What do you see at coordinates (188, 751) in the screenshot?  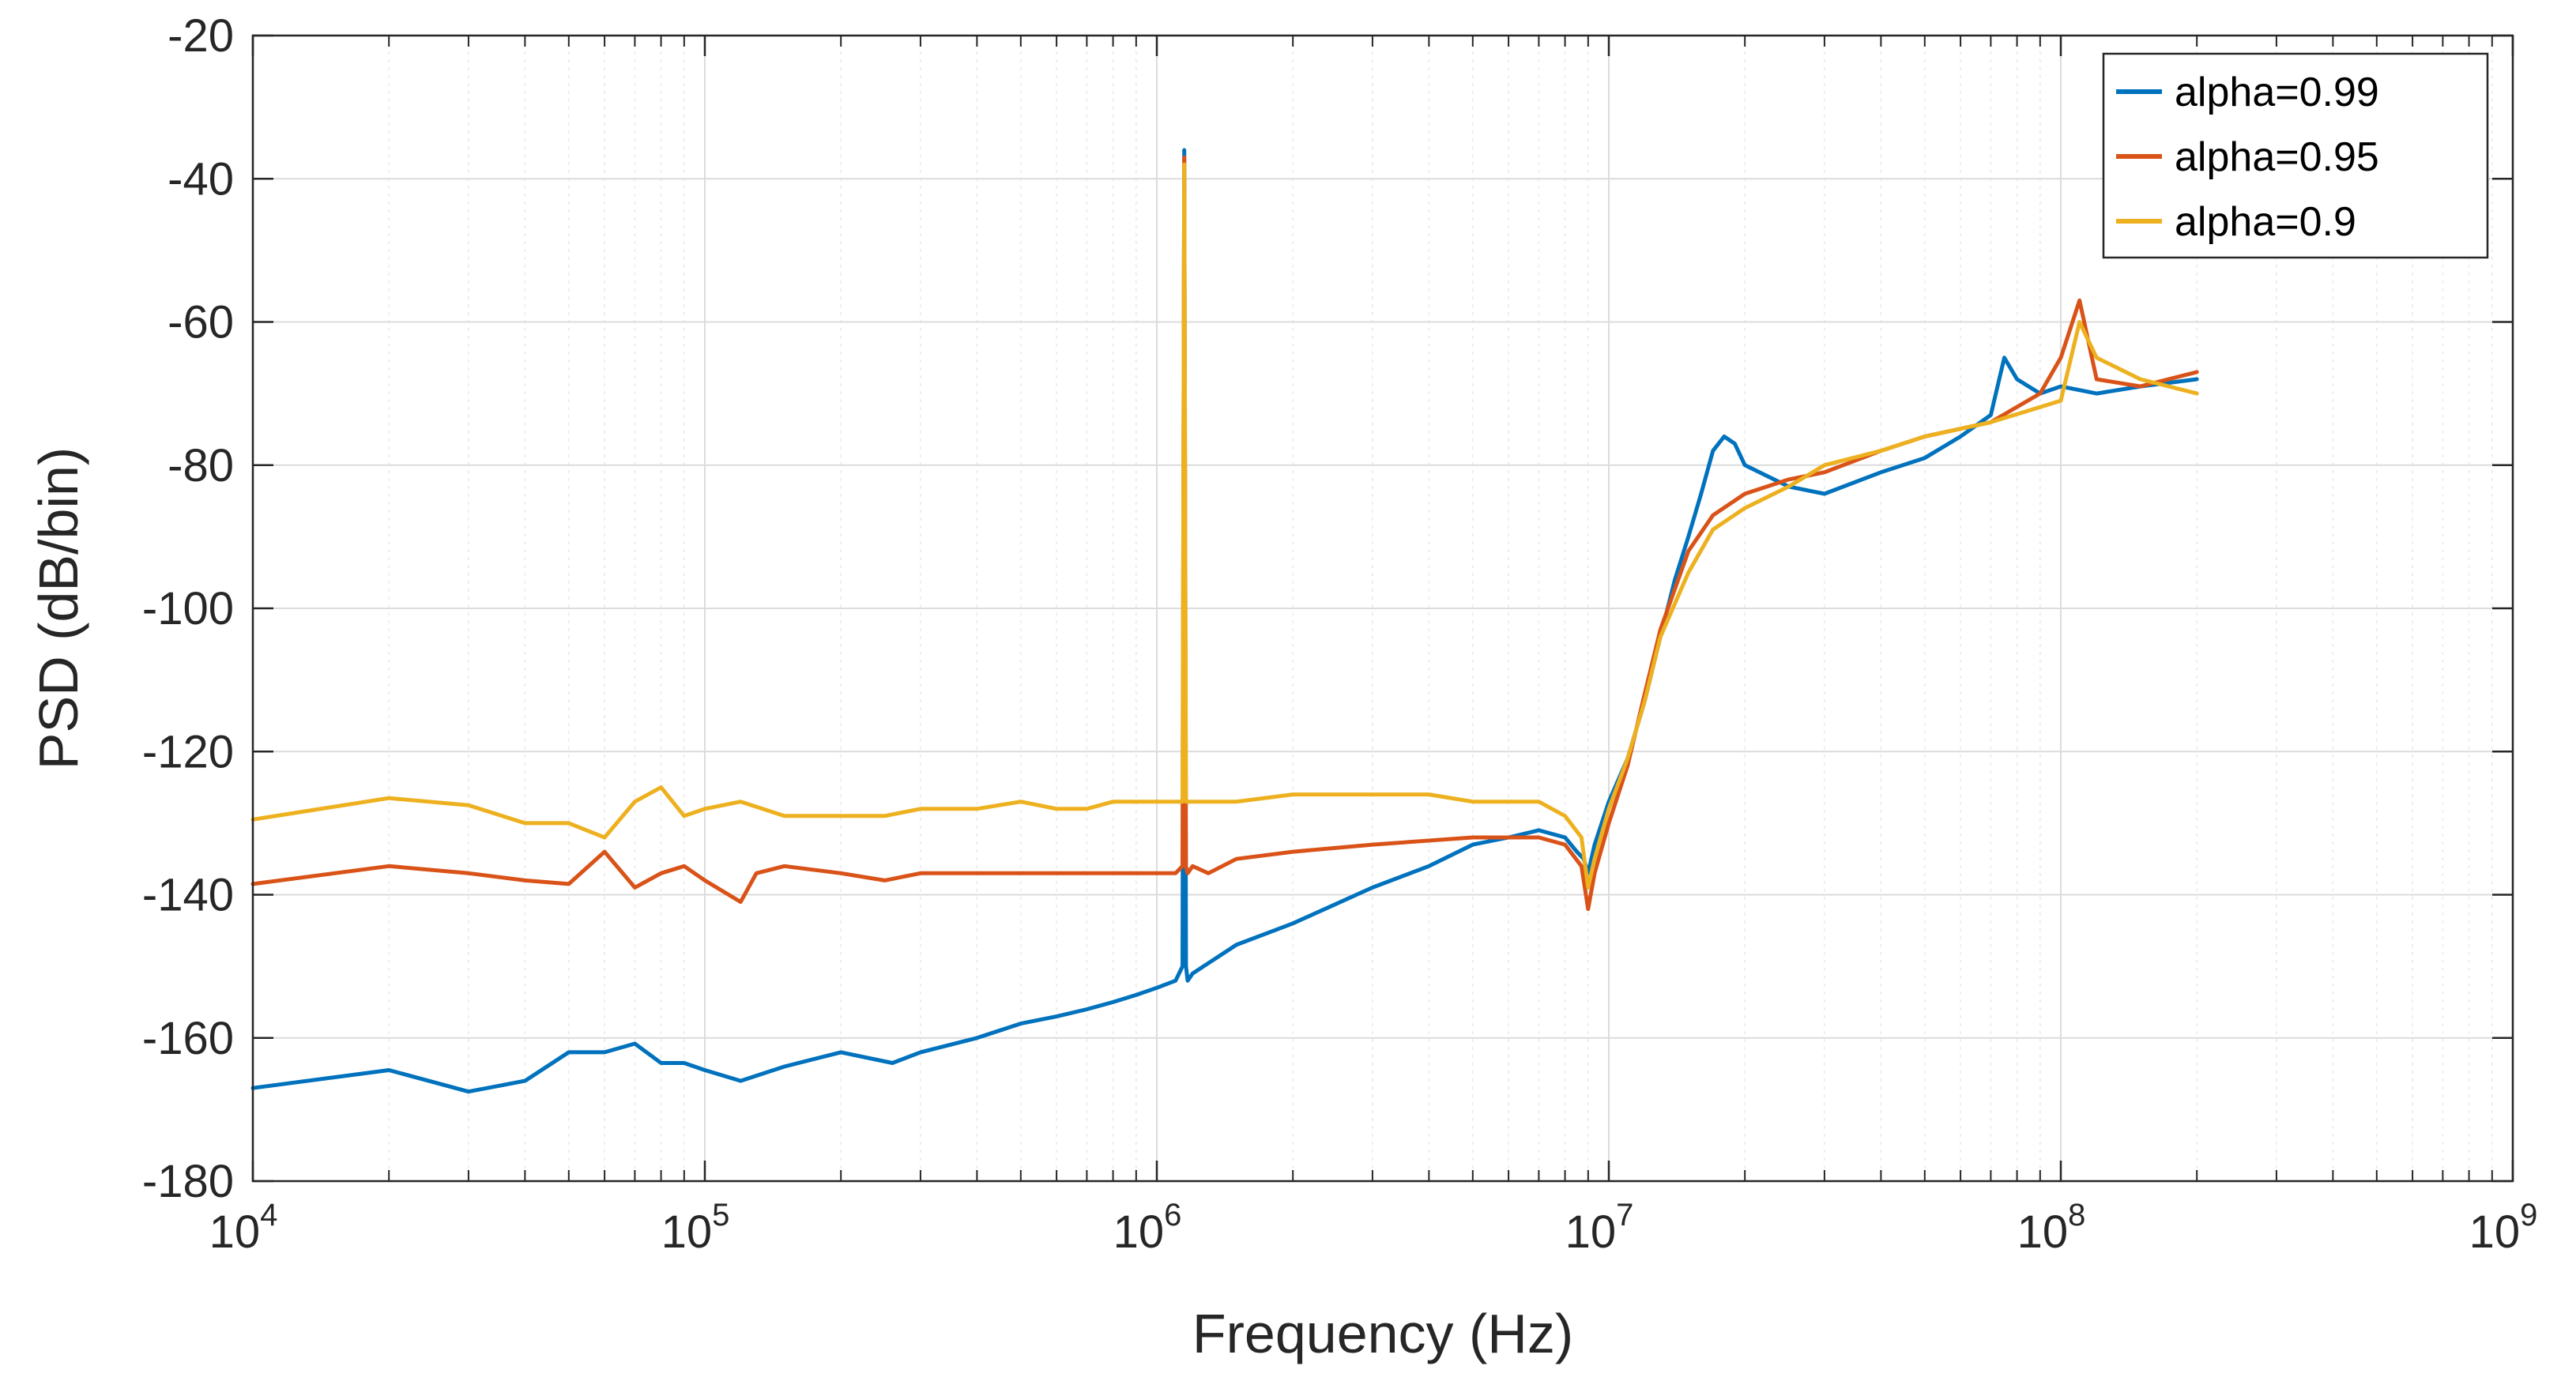 I see `y-tick-label: -120` at bounding box center [188, 751].